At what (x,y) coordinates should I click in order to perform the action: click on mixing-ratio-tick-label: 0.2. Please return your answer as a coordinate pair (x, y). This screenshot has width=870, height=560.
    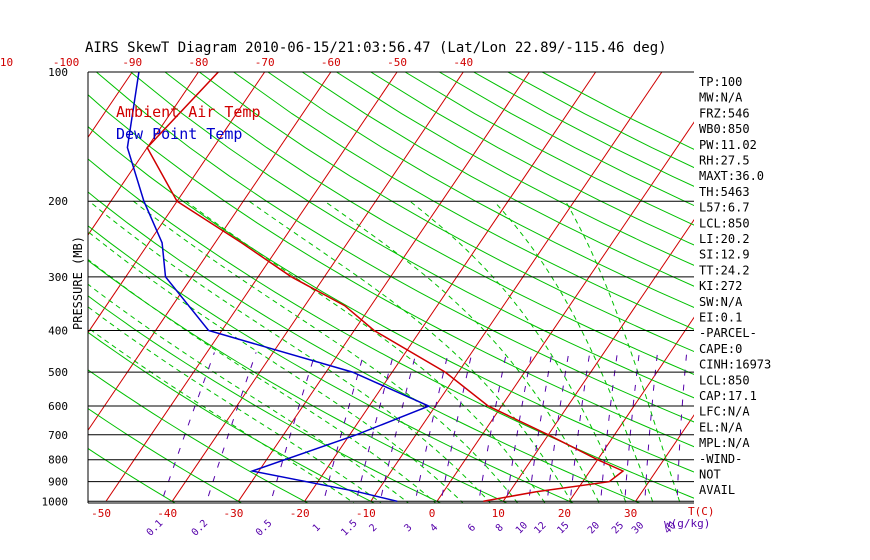
    Looking at the image, I should click on (200, 528).